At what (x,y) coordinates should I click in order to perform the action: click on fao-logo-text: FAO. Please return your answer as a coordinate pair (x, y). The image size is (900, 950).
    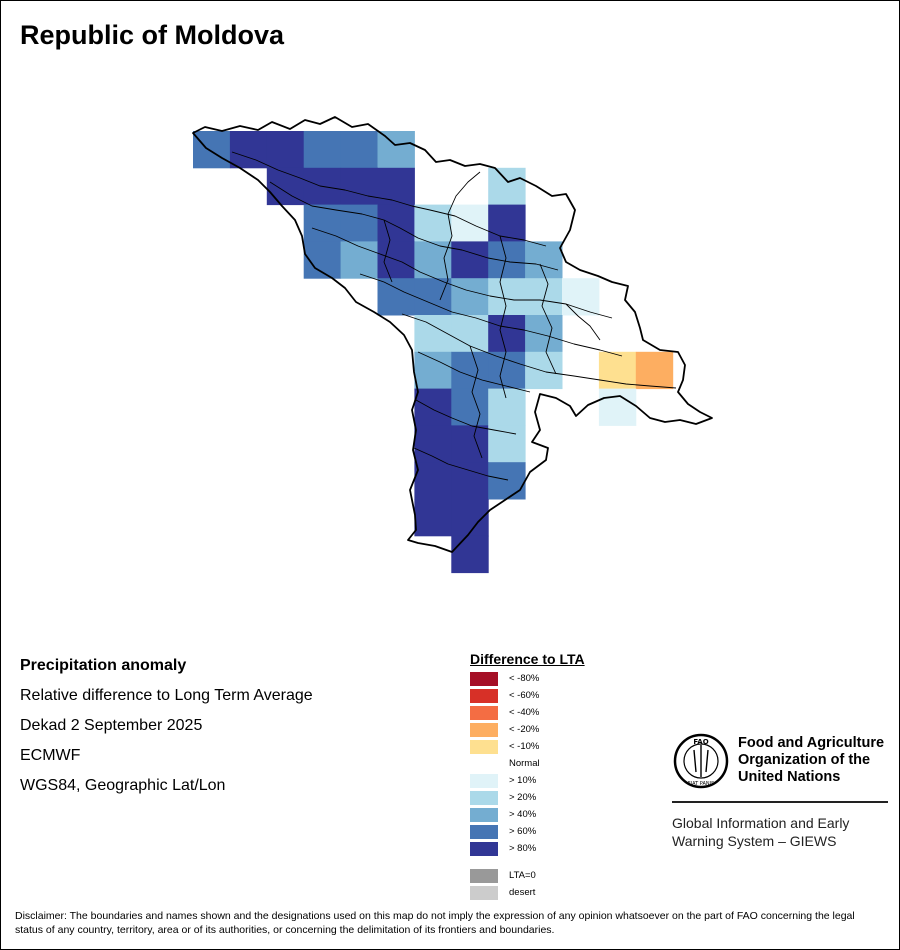
    Looking at the image, I should click on (700, 742).